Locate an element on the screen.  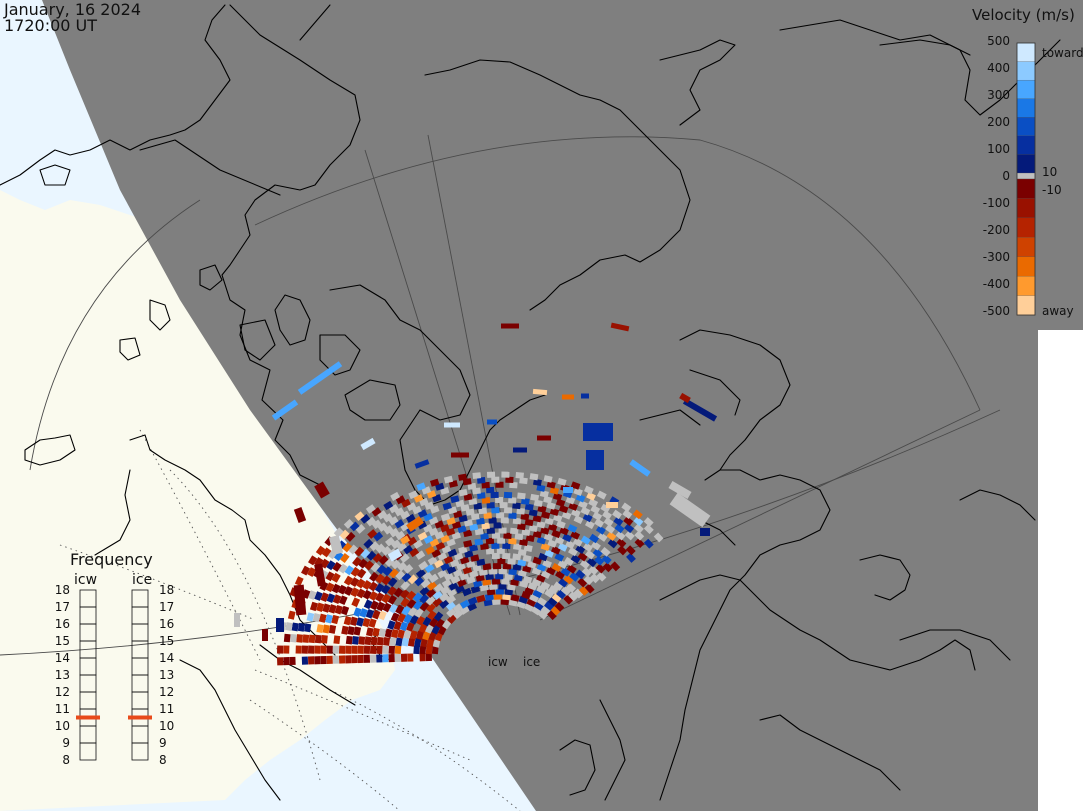
frequency-tick-label: 13 is located at coordinates (166, 675).